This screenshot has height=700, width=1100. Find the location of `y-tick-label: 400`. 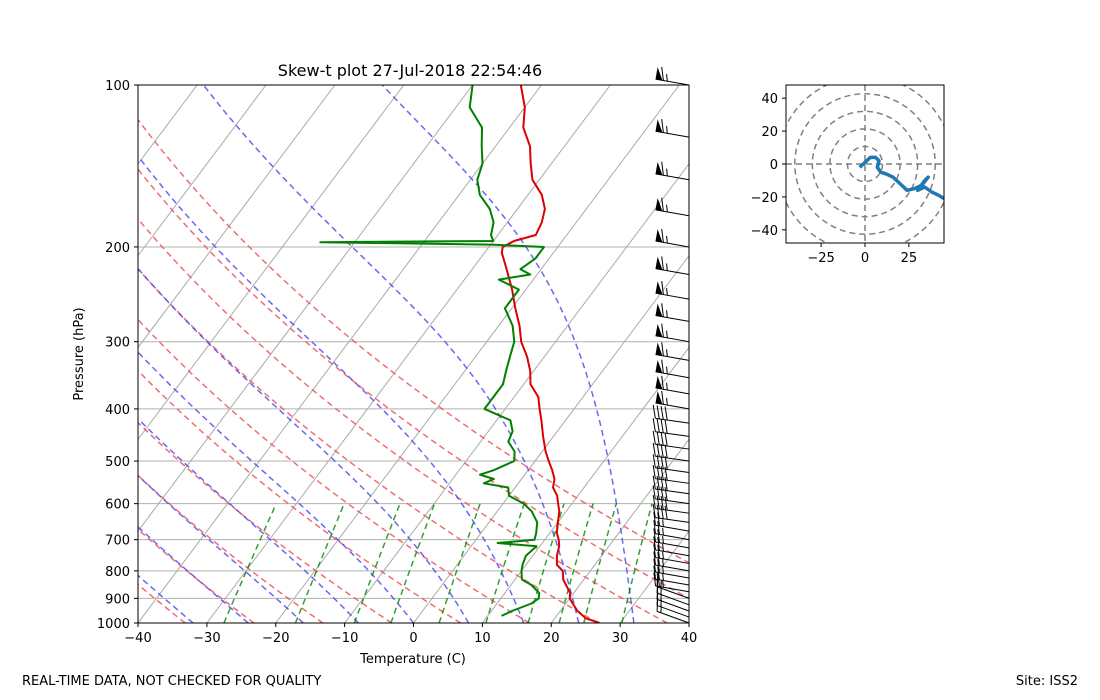

y-tick-label: 400 is located at coordinates (117, 410).